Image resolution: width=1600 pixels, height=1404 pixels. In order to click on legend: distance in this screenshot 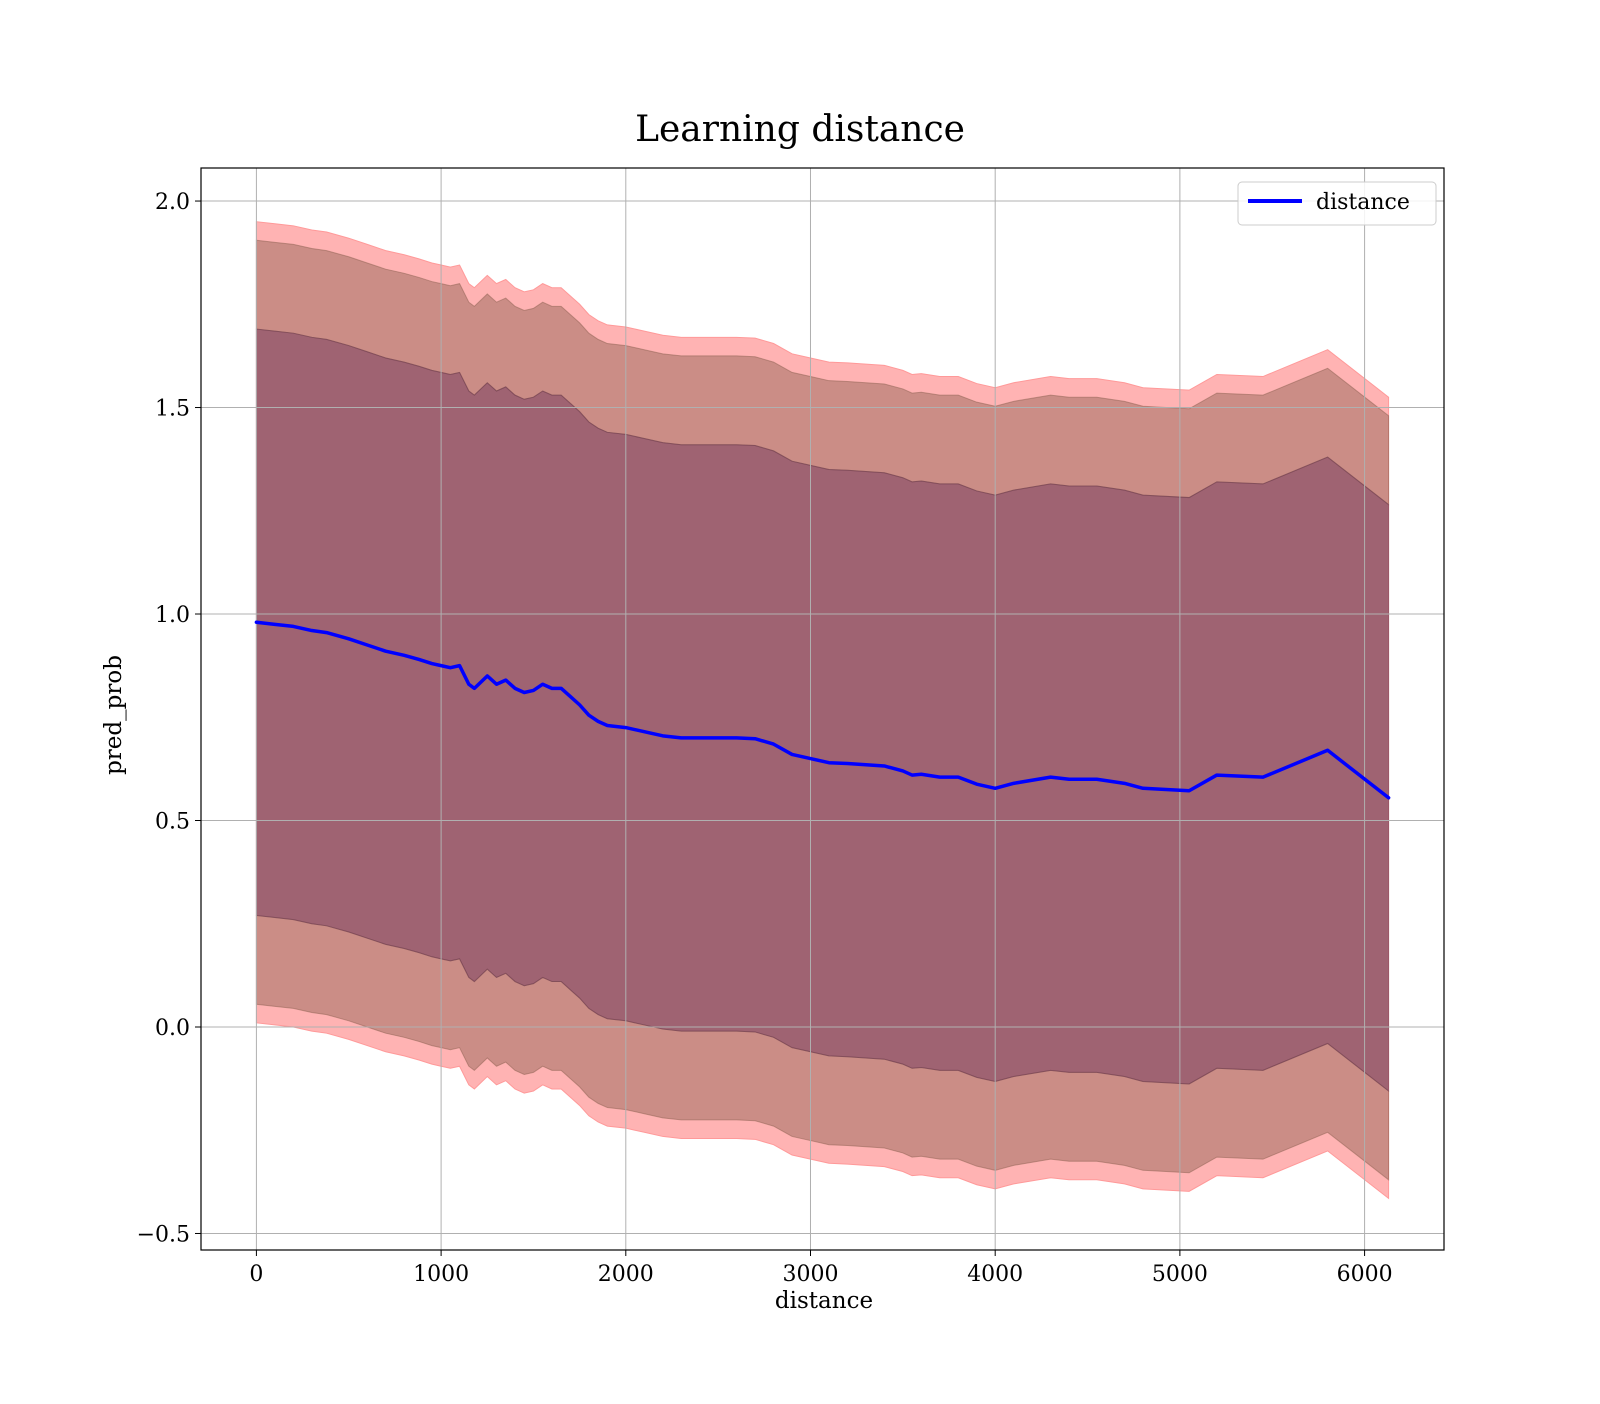, I will do `click(1337, 203)`.